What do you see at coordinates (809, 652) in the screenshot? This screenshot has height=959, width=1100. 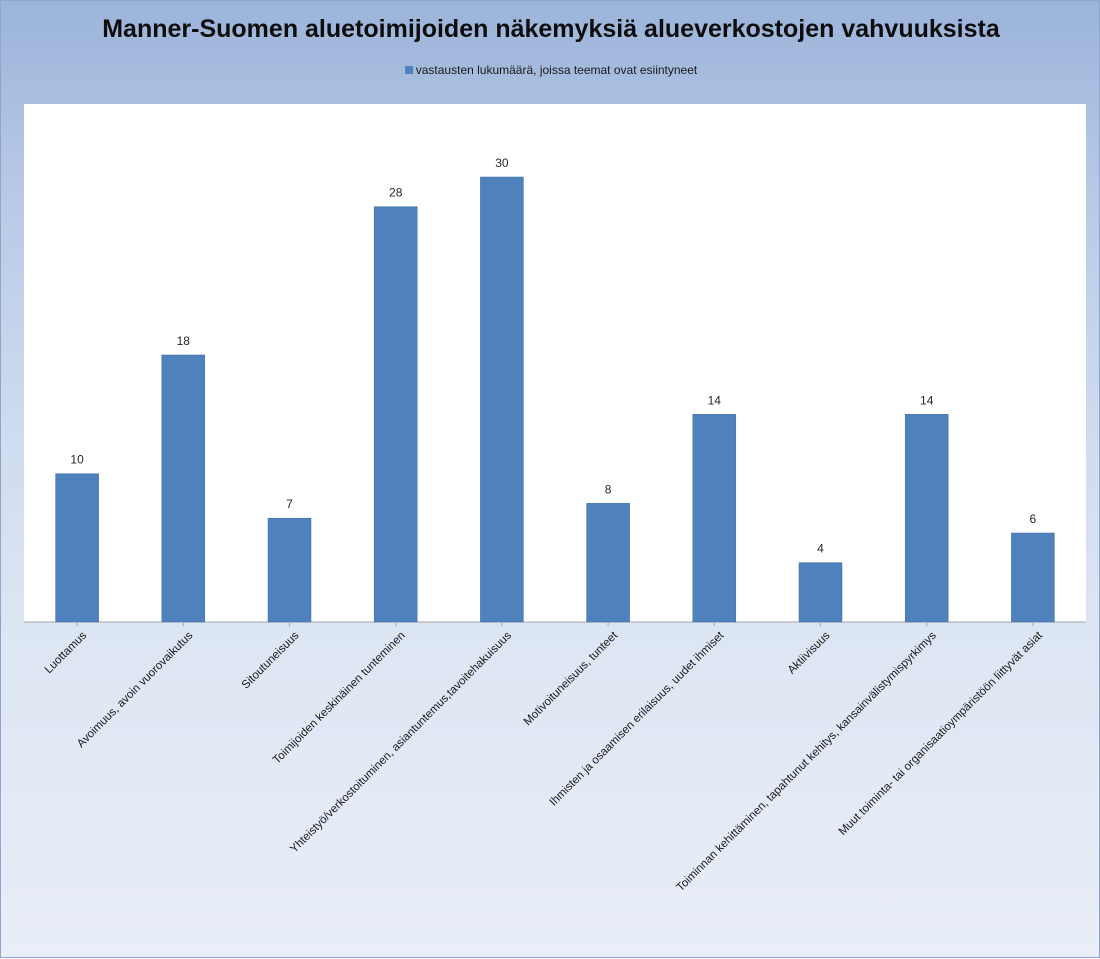 I see `x-tick-label: Aktiivisuus` at bounding box center [809, 652].